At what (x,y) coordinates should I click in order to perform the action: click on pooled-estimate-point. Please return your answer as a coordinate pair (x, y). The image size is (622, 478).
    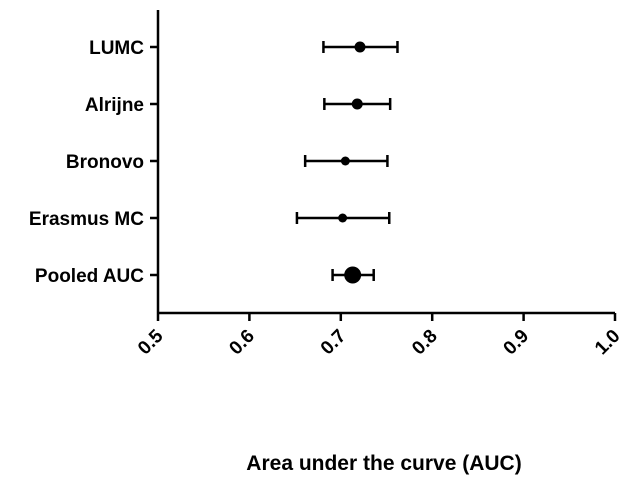
    Looking at the image, I should click on (353, 275).